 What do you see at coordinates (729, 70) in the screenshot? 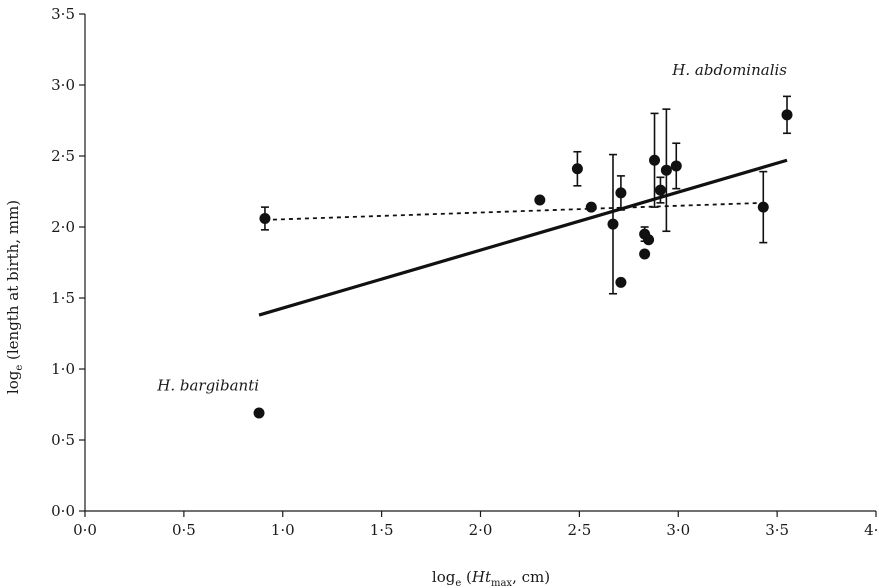
I see `species-annotation: H. abdominalis` at bounding box center [729, 70].